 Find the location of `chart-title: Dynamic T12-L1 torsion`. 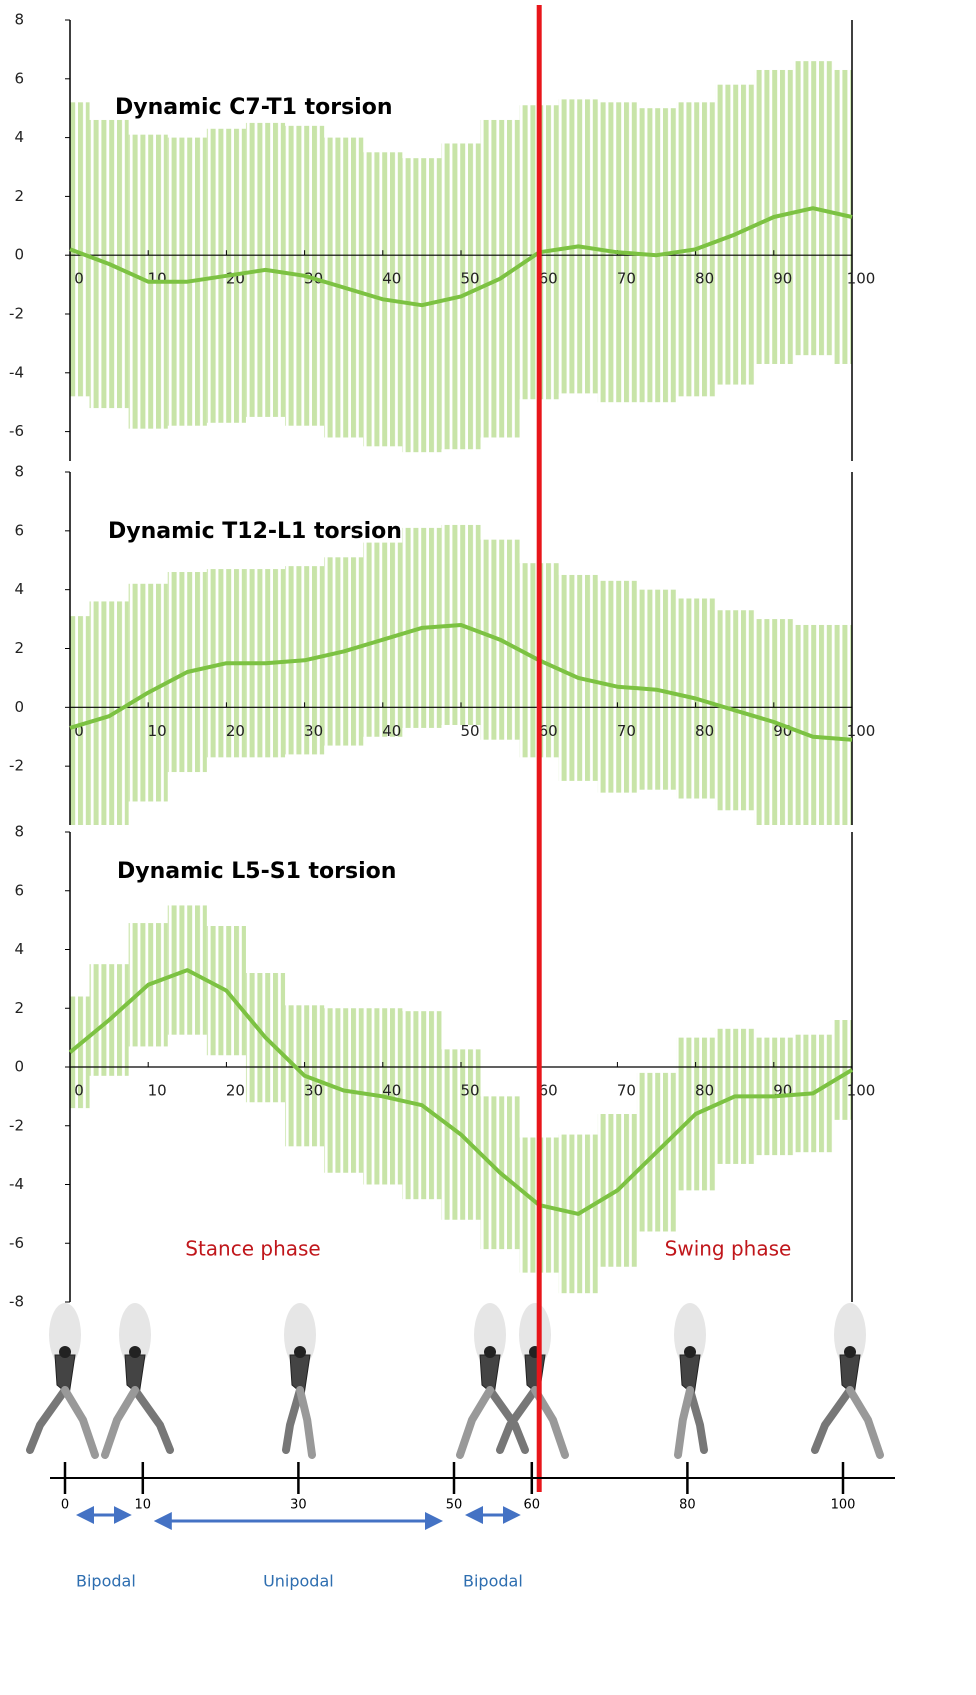

chart-title: Dynamic T12-L1 torsion is located at coordinates (255, 531).